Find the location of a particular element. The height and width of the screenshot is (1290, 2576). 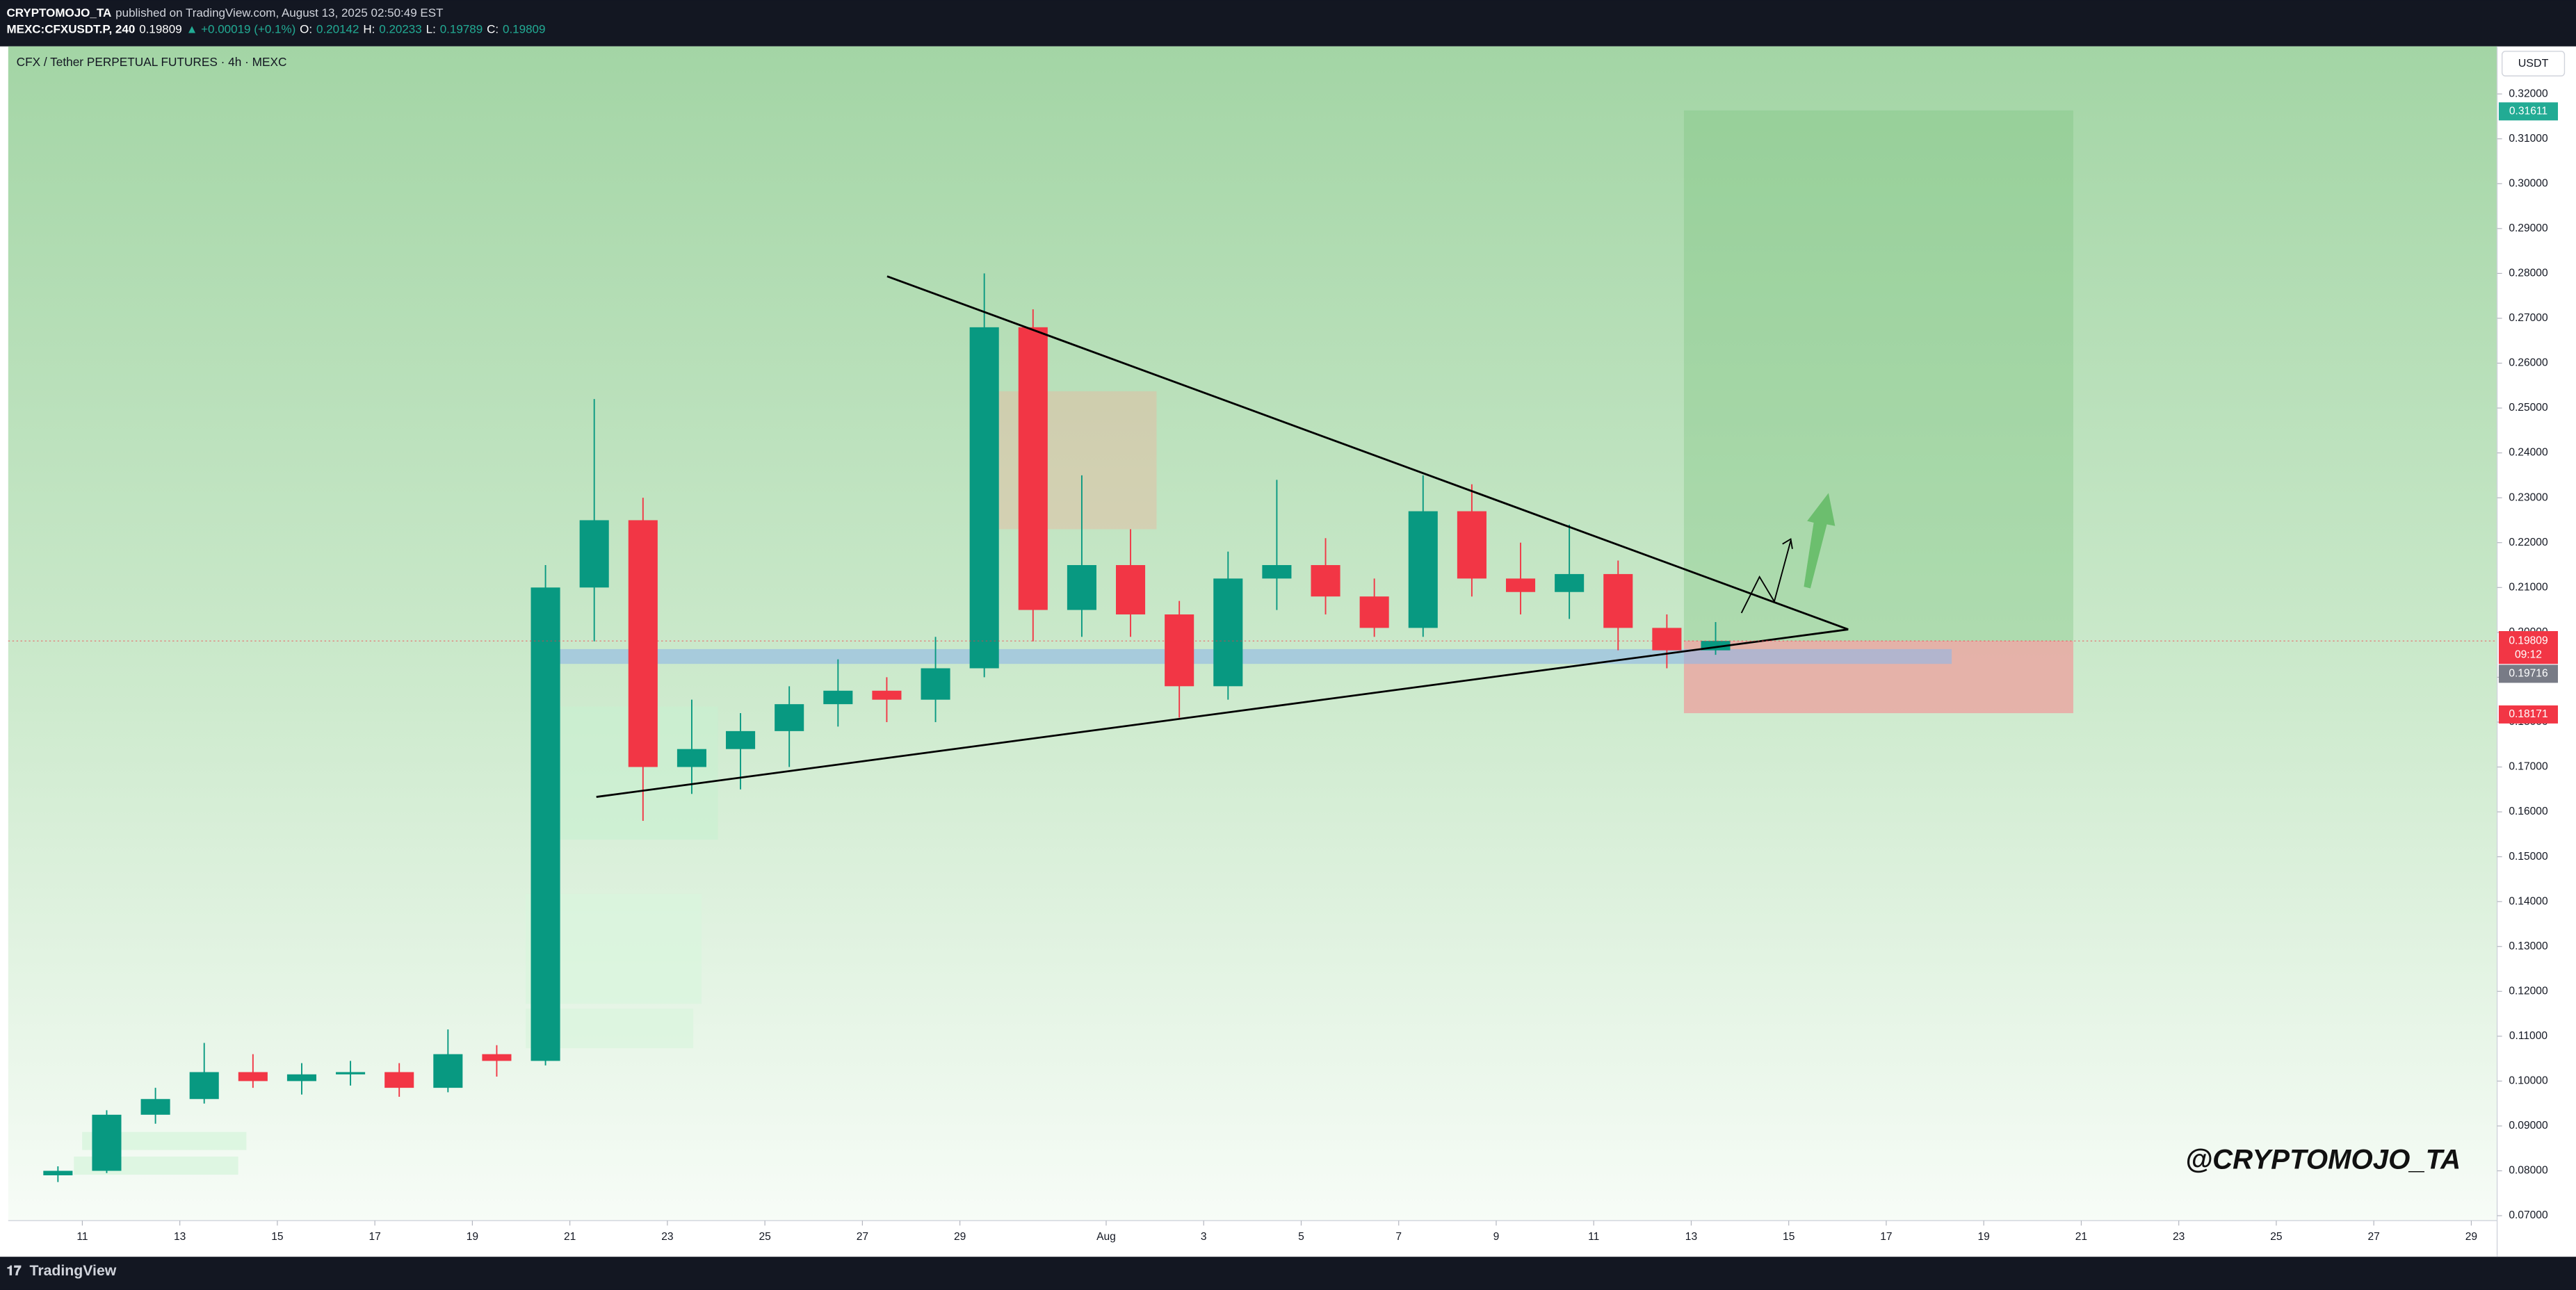

currency: USDT is located at coordinates (2533, 64).